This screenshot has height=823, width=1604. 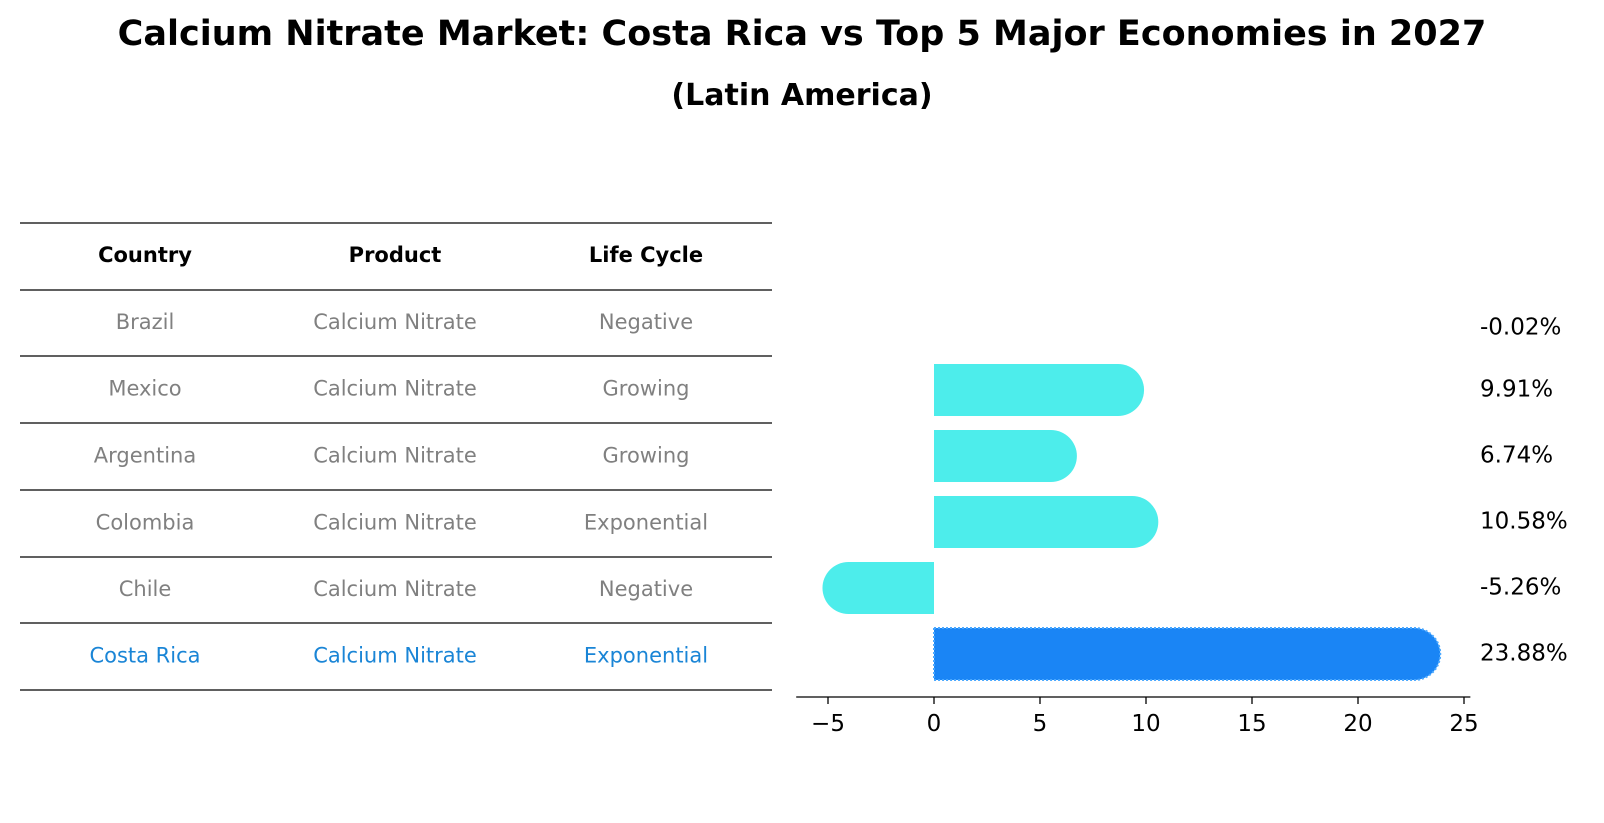 What do you see at coordinates (1520, 328) in the screenshot?
I see `data-label: -0.02%` at bounding box center [1520, 328].